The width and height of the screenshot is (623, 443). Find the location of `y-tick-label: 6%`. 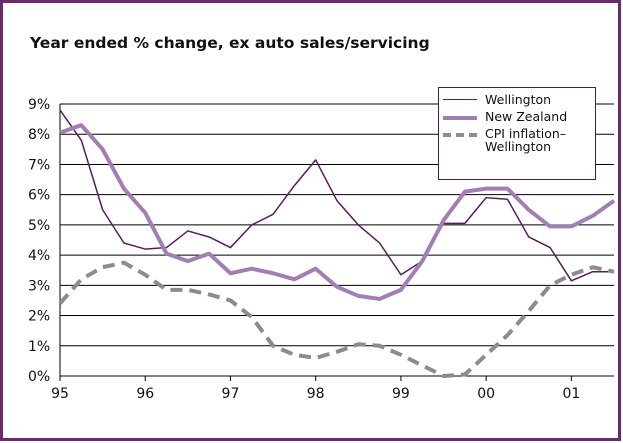

y-tick-label: 6% is located at coordinates (39, 196).